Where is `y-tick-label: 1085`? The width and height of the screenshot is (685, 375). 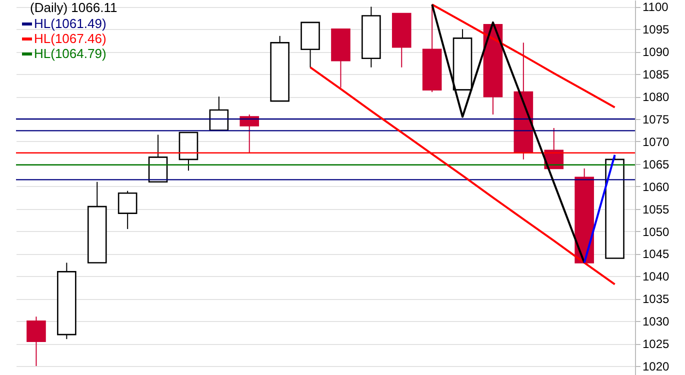 y-tick-label: 1085 is located at coordinates (656, 75).